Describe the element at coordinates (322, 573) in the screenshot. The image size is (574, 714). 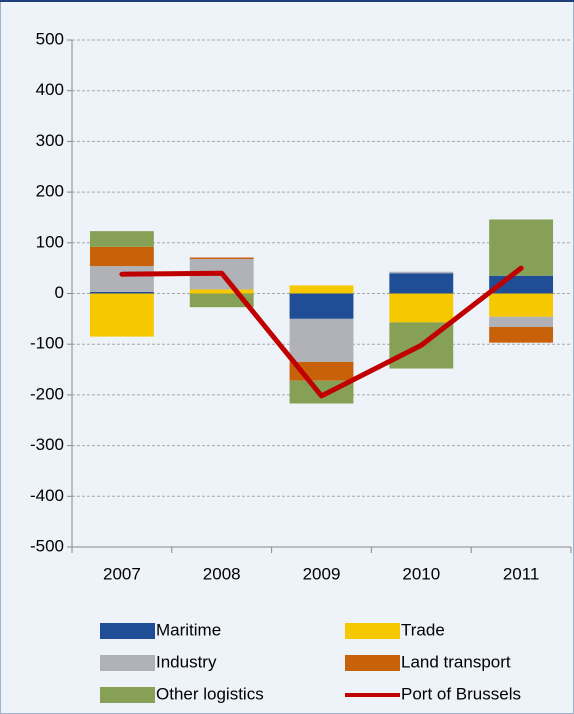
I see `x-tick-label: 2009` at that location.